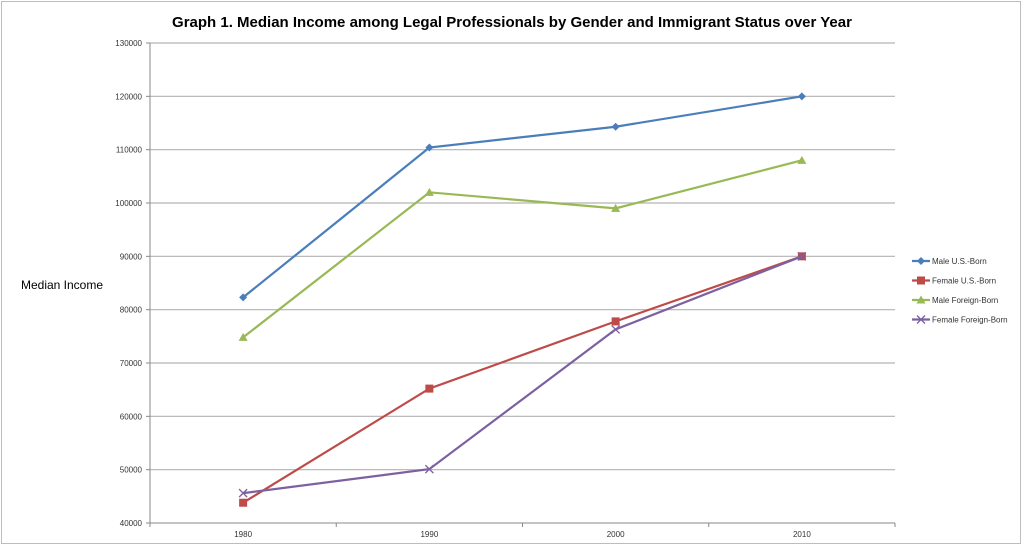 Image resolution: width=1024 pixels, height=547 pixels. I want to click on y-tick-label: 90000, so click(131, 256).